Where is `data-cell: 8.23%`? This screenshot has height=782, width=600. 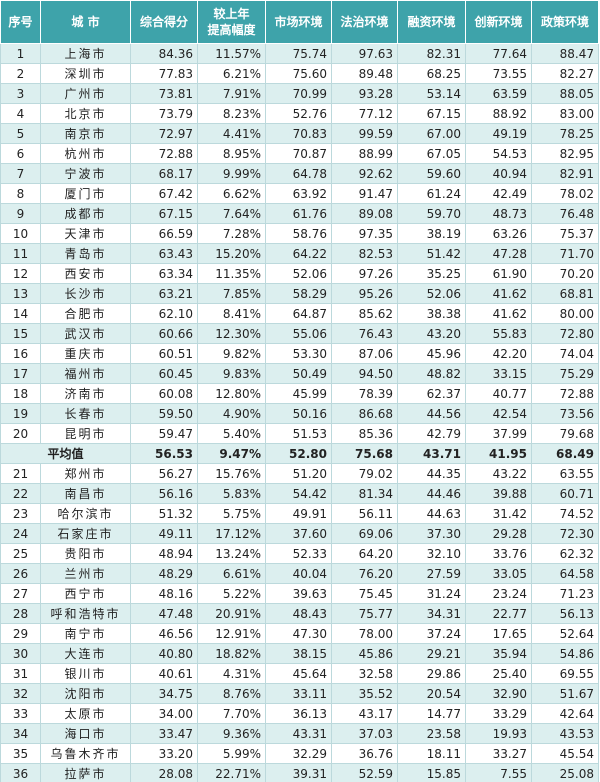 data-cell: 8.23% is located at coordinates (231, 113).